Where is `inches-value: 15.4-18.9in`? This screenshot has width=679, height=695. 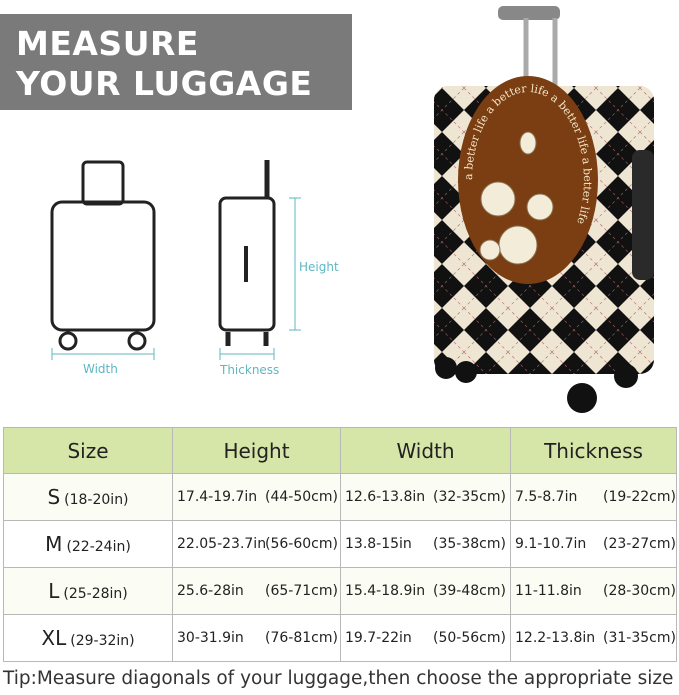 inches-value: 15.4-18.9in is located at coordinates (385, 591).